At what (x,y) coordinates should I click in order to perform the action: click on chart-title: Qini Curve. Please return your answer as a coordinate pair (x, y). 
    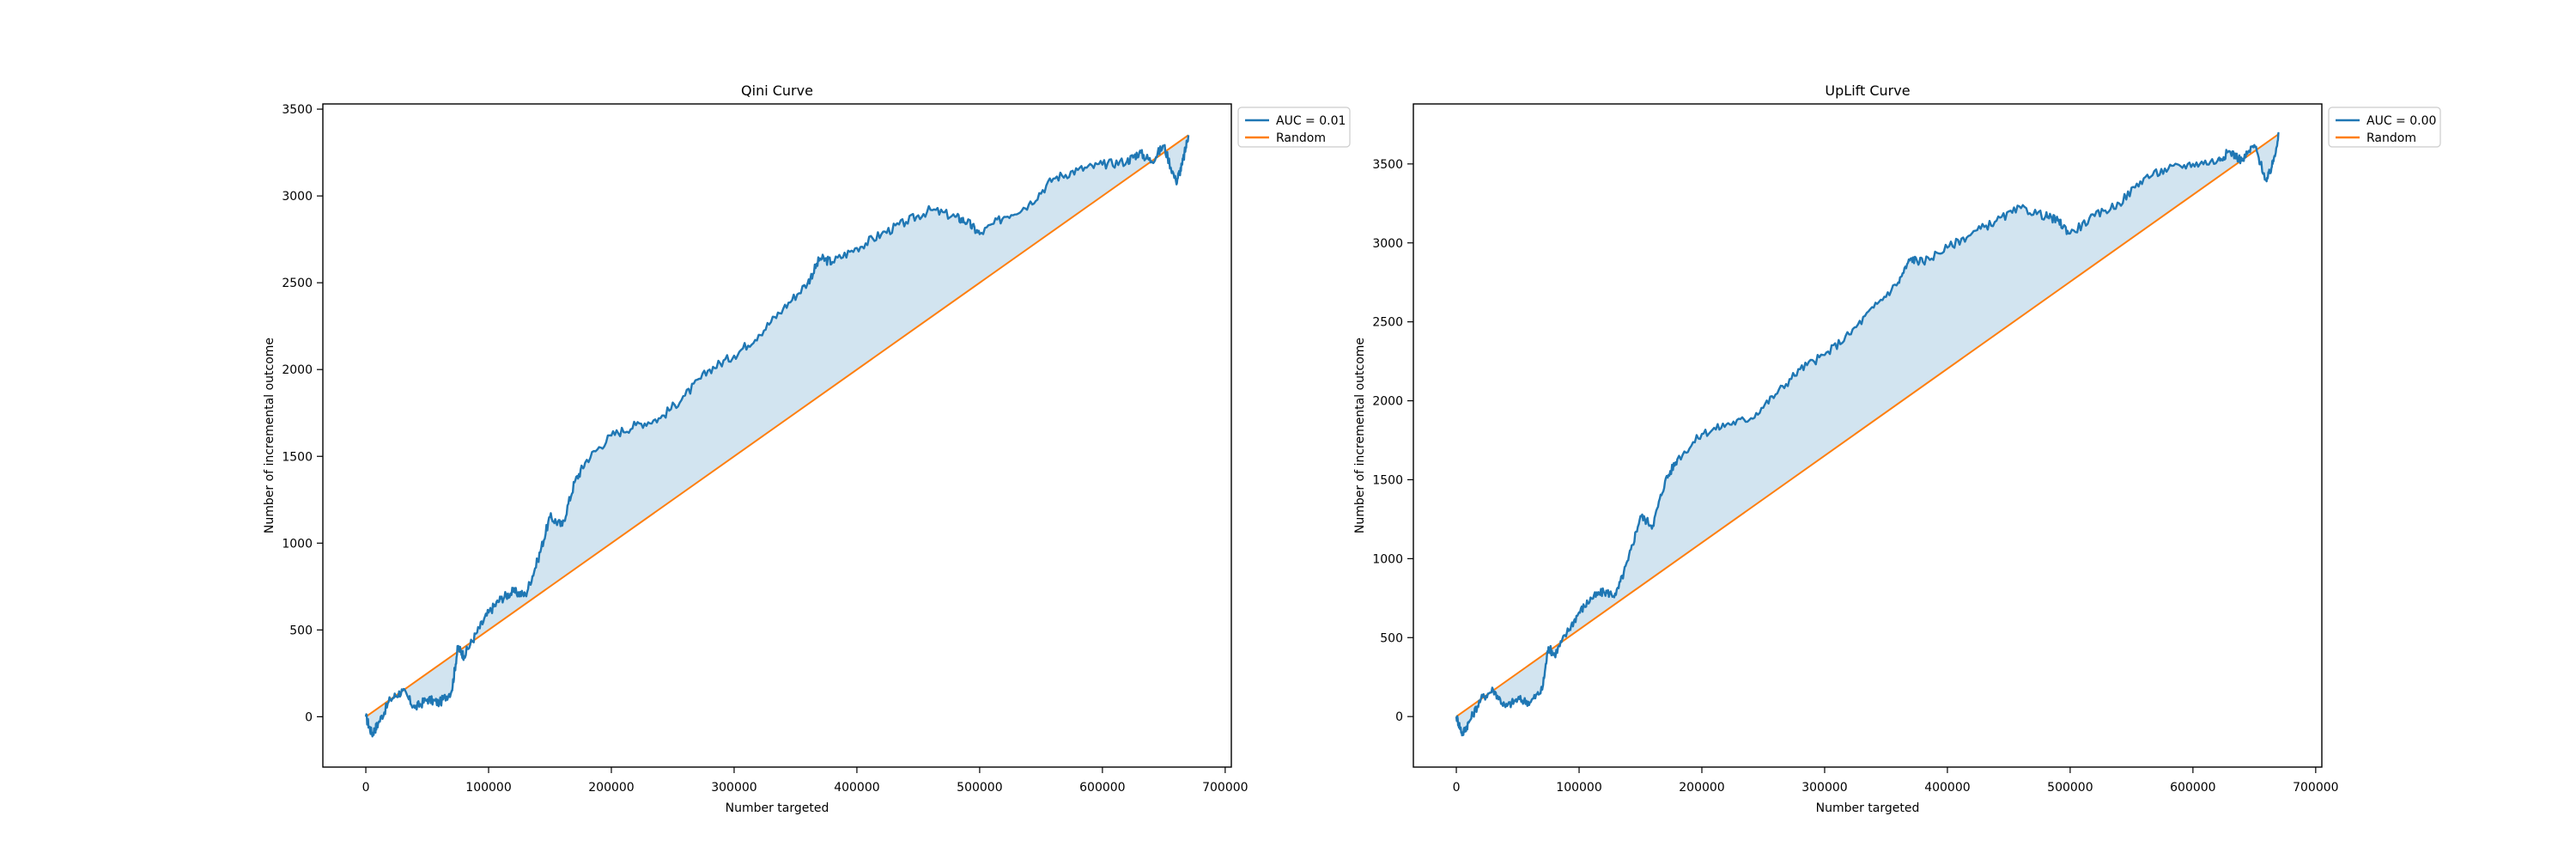
    Looking at the image, I should click on (777, 91).